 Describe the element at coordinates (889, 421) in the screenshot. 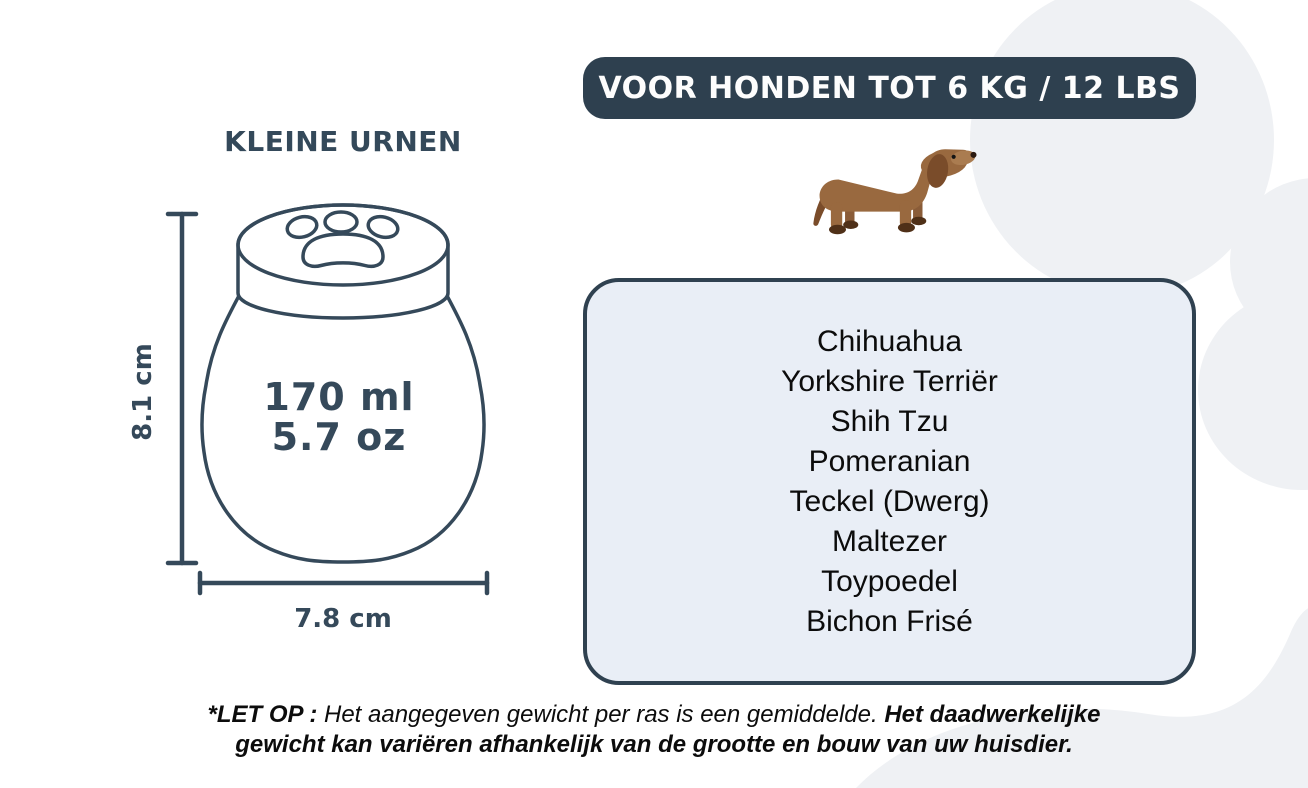

I see `breed-item: Shih Tzu` at that location.